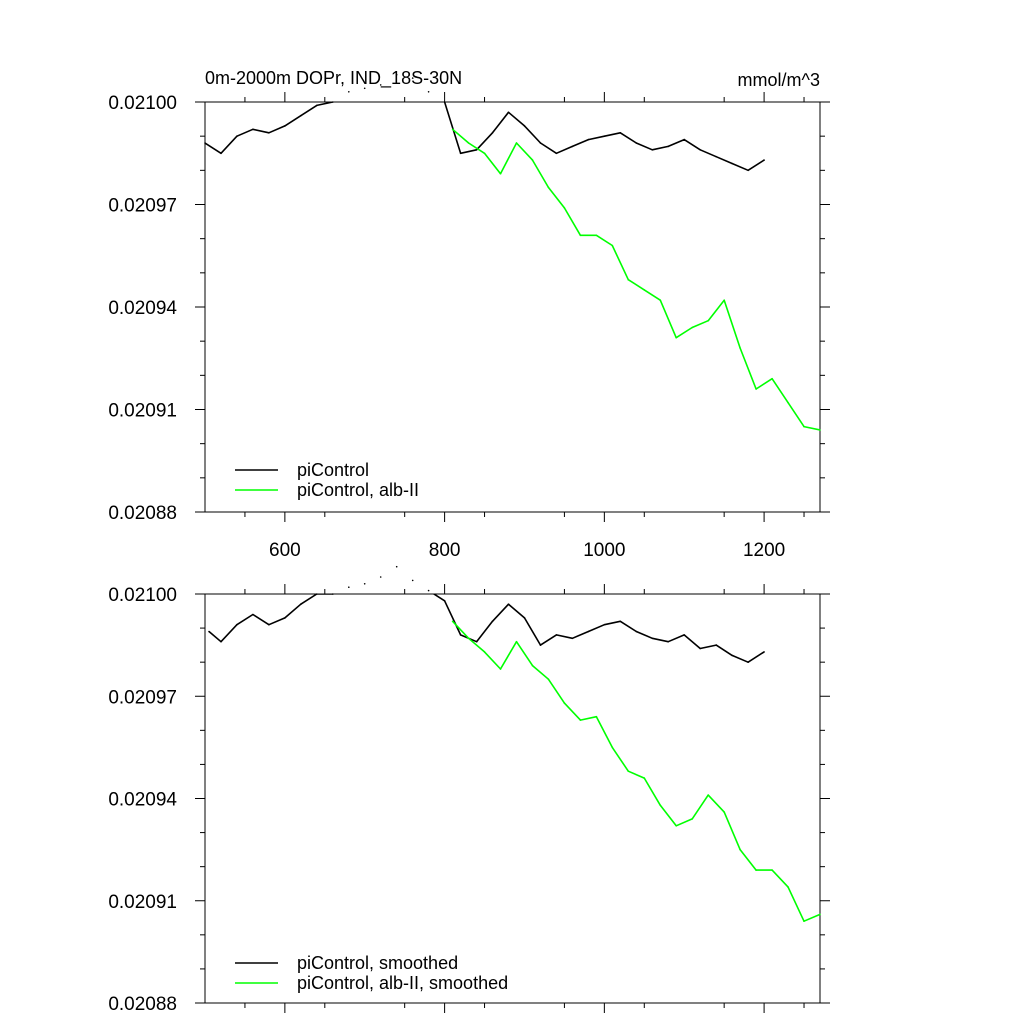 Image resolution: width=1024 pixels, height=1024 pixels. Describe the element at coordinates (333, 78) in the screenshot. I see `chart-title: 0m-2000m DOPr, IND_18S-30N` at that location.